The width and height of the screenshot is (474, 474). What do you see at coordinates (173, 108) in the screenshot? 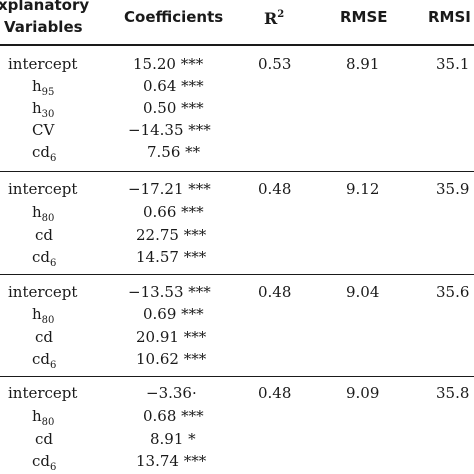
I see `coef-cell: 0.50 ***` at bounding box center [173, 108].